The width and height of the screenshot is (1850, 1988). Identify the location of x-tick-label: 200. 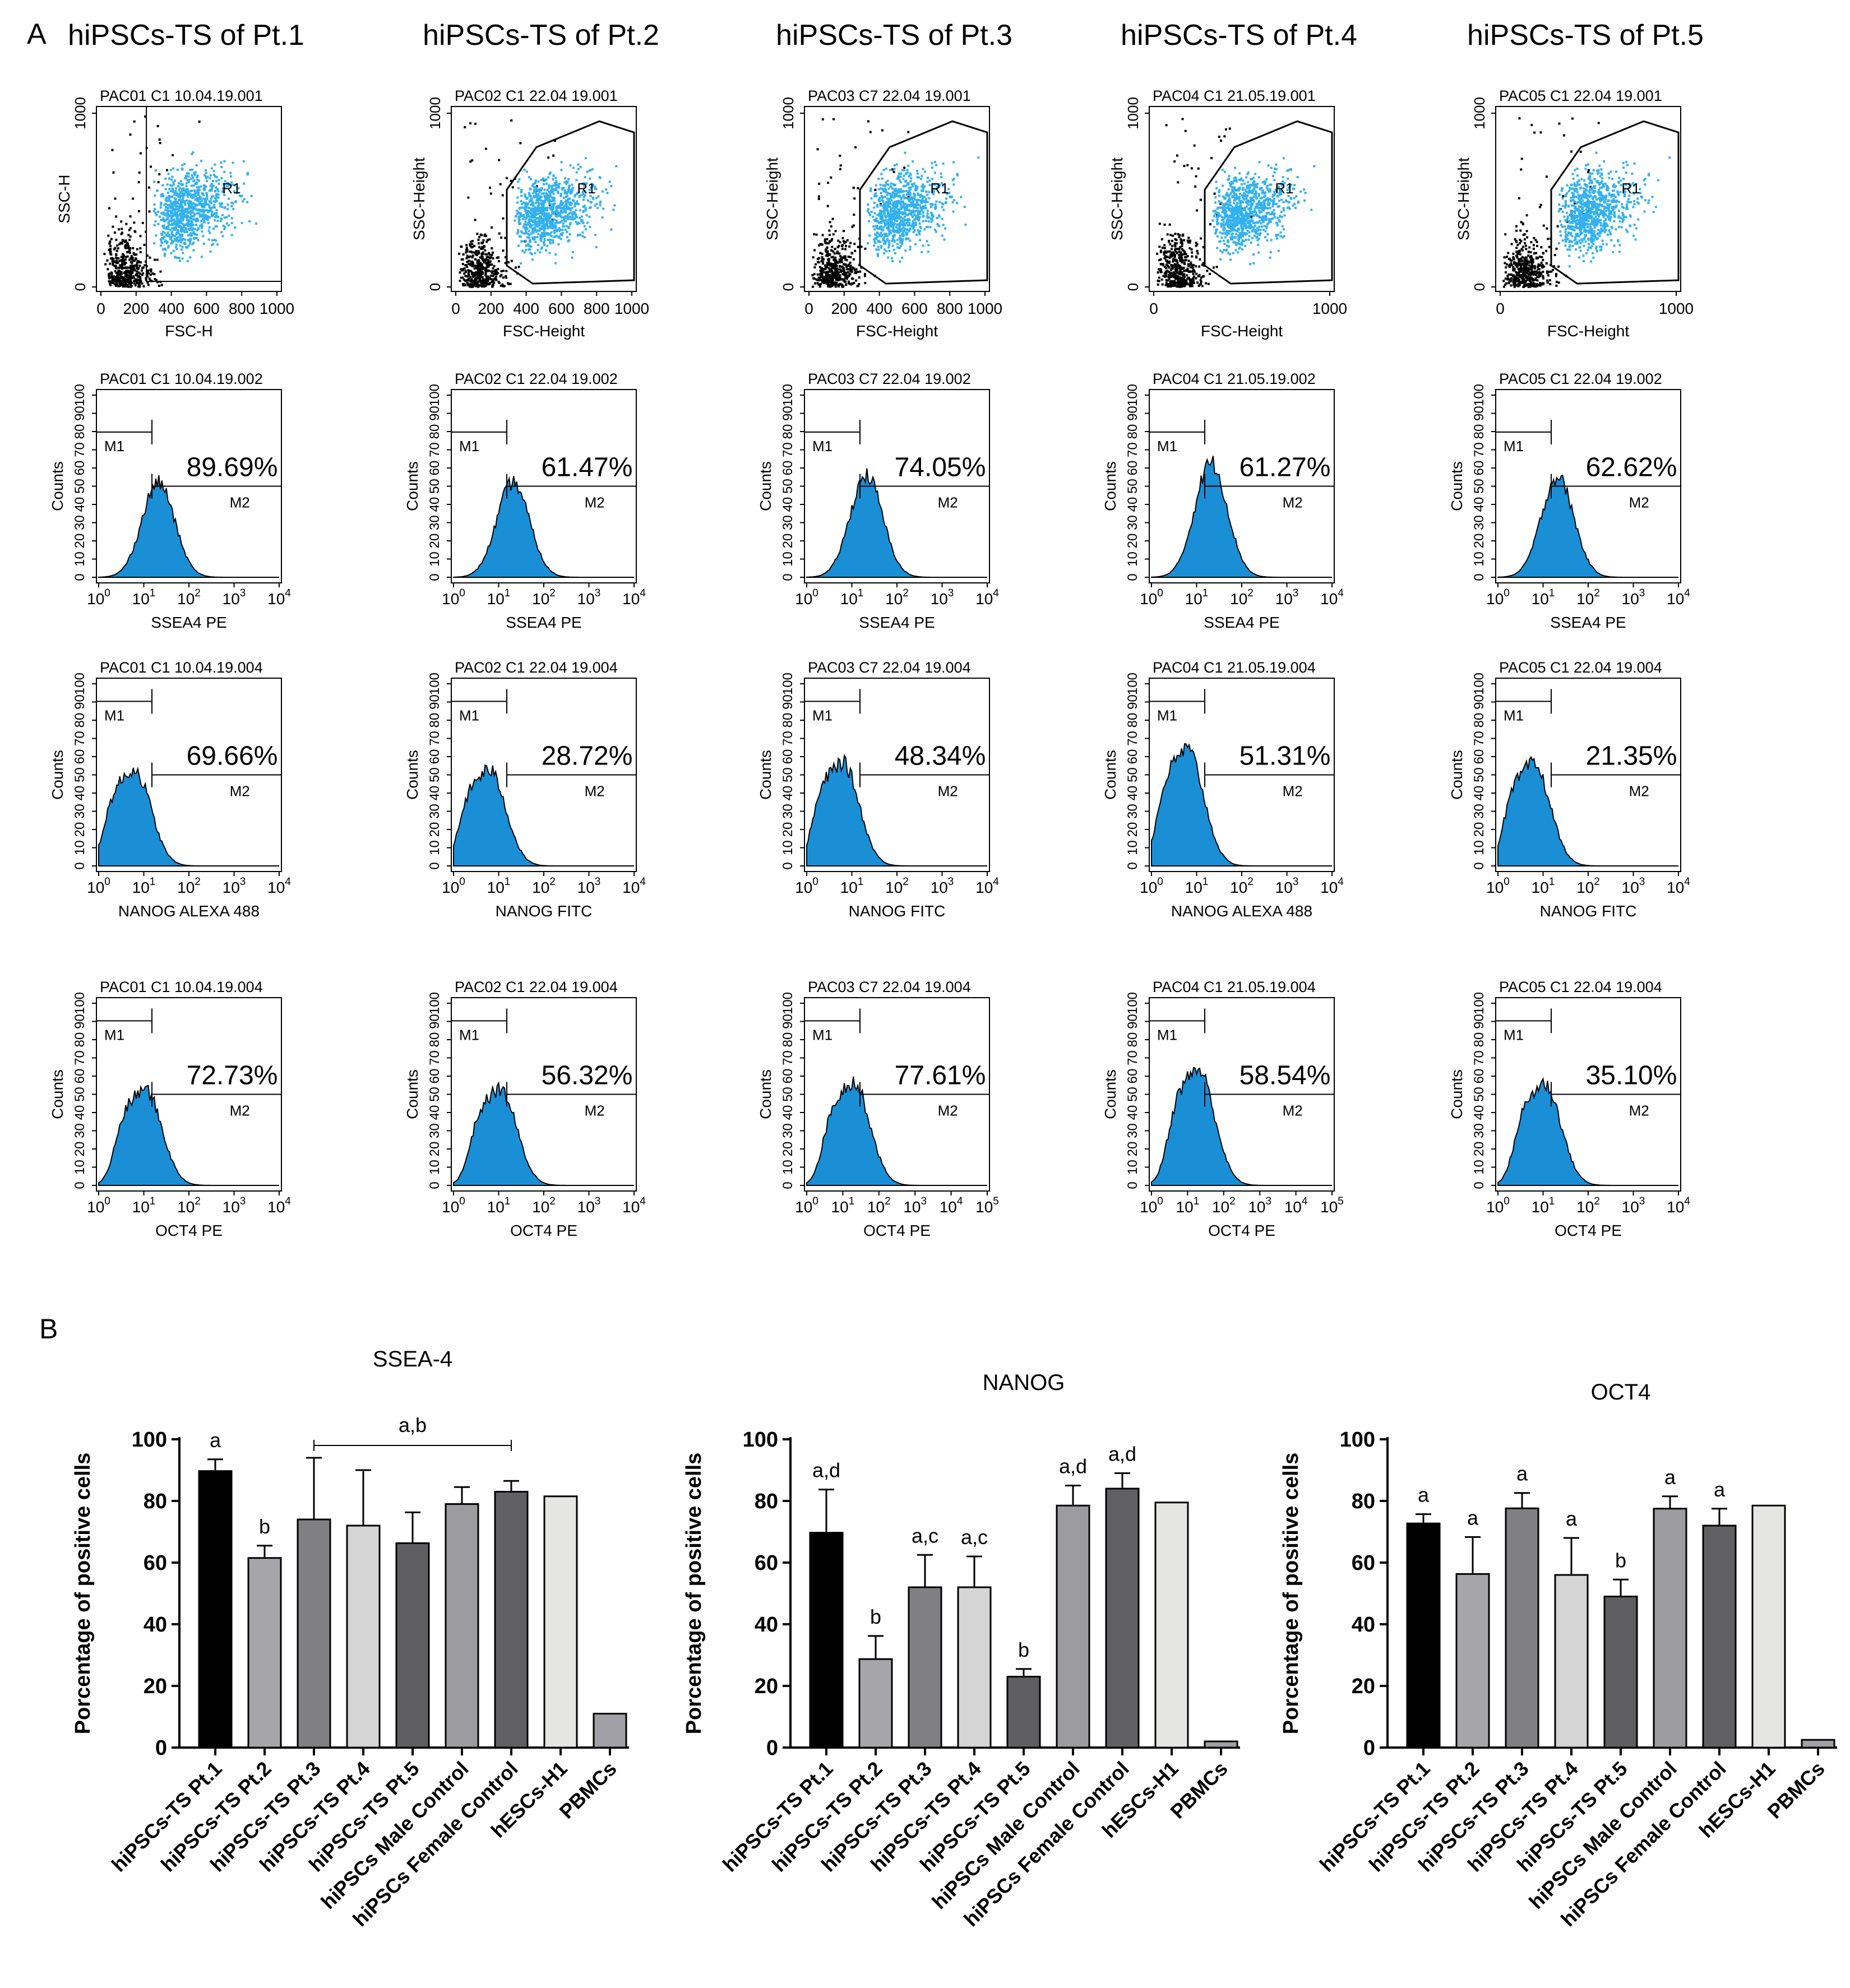
(844, 308).